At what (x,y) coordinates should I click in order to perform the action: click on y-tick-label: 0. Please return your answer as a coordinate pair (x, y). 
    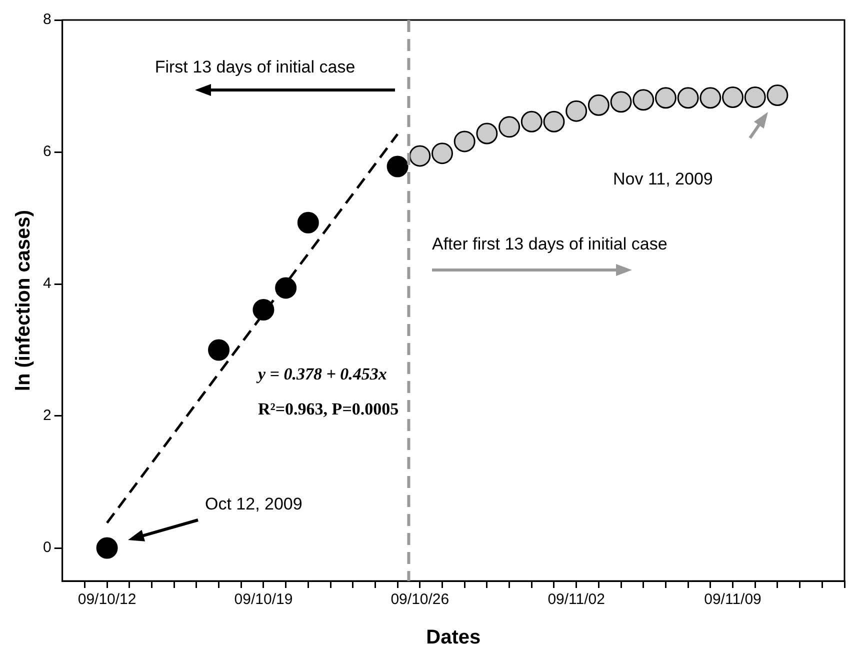
    Looking at the image, I should click on (47, 547).